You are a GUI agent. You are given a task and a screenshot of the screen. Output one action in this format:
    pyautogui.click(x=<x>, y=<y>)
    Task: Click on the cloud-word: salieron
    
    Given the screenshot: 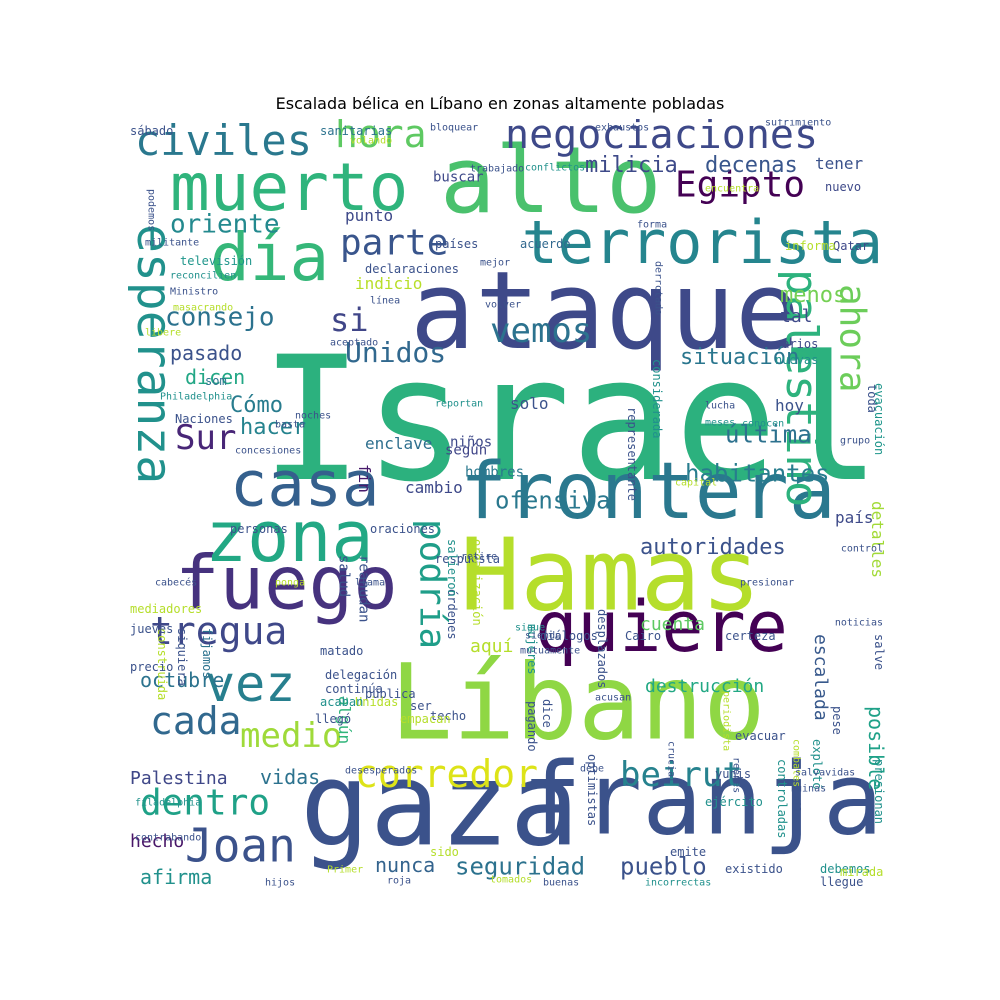 What is the action you would take?
    pyautogui.click(x=452, y=568)
    